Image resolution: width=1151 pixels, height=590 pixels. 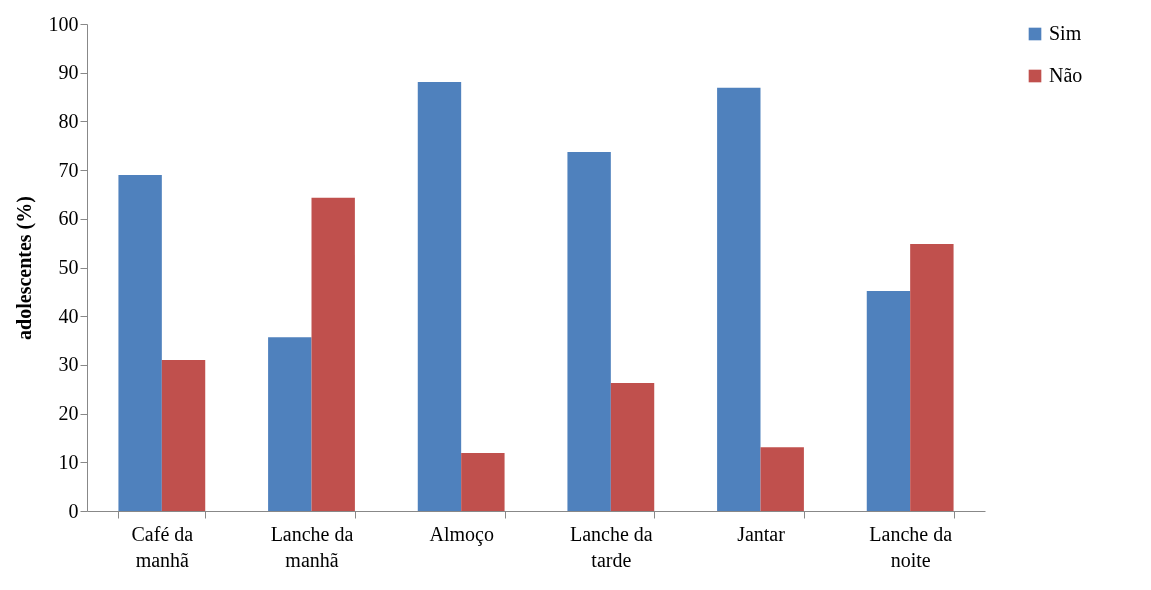 What do you see at coordinates (73, 510) in the screenshot?
I see `y-tick-label: 0` at bounding box center [73, 510].